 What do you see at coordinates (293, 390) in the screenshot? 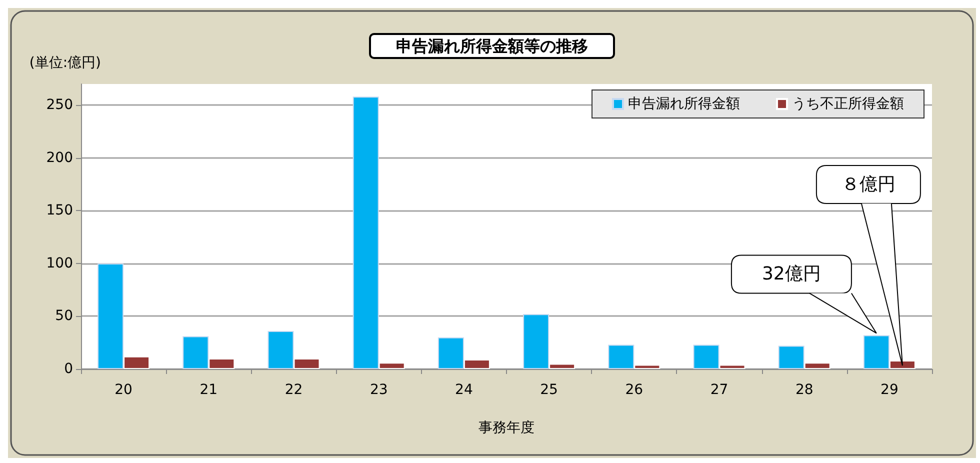
I see `x-tick-label: 22` at bounding box center [293, 390].